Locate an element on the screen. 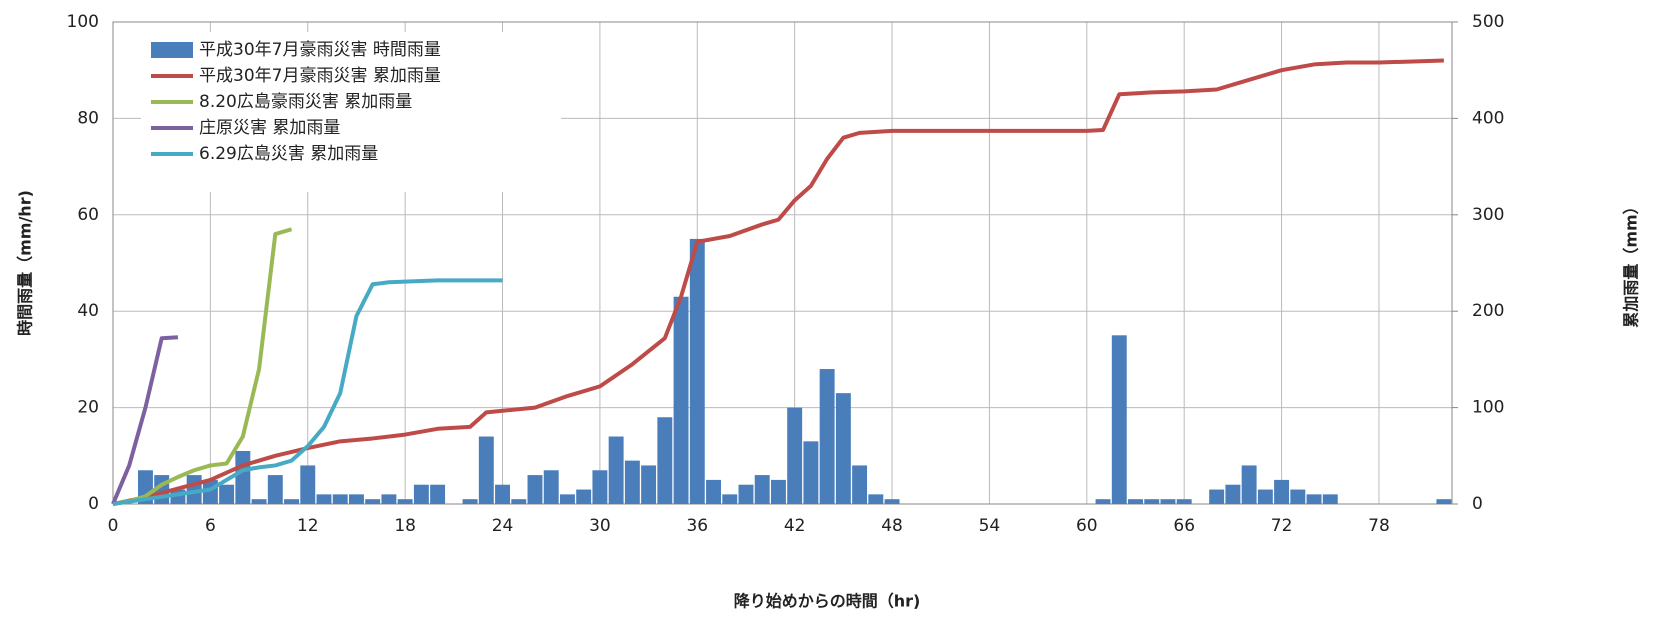  x-tick-label: 24 is located at coordinates (503, 526).